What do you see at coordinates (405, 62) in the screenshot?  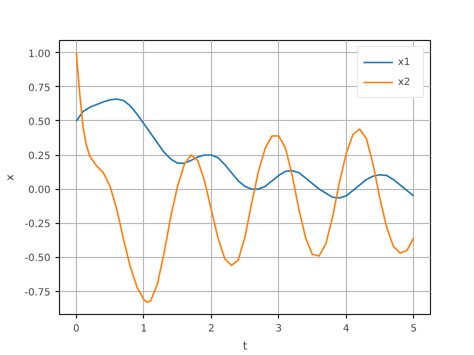 I see `legend-label: x1` at bounding box center [405, 62].